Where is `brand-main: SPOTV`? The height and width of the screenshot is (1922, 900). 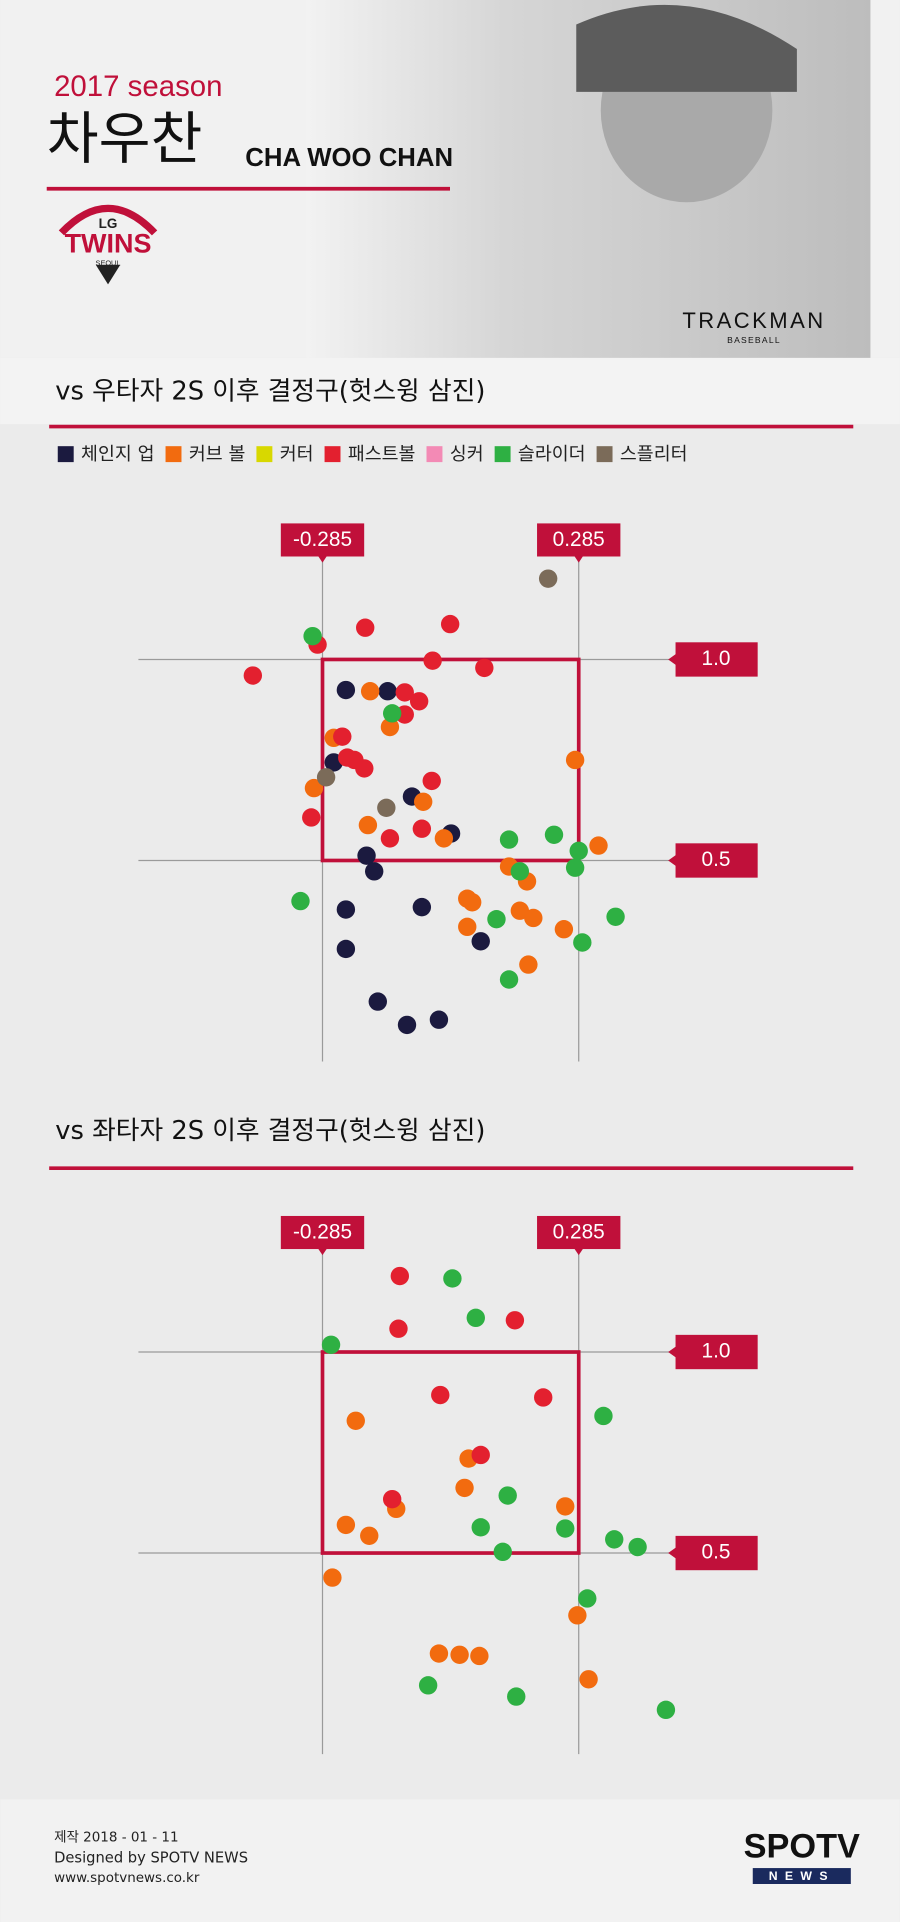 brand-main: SPOTV is located at coordinates (802, 1847).